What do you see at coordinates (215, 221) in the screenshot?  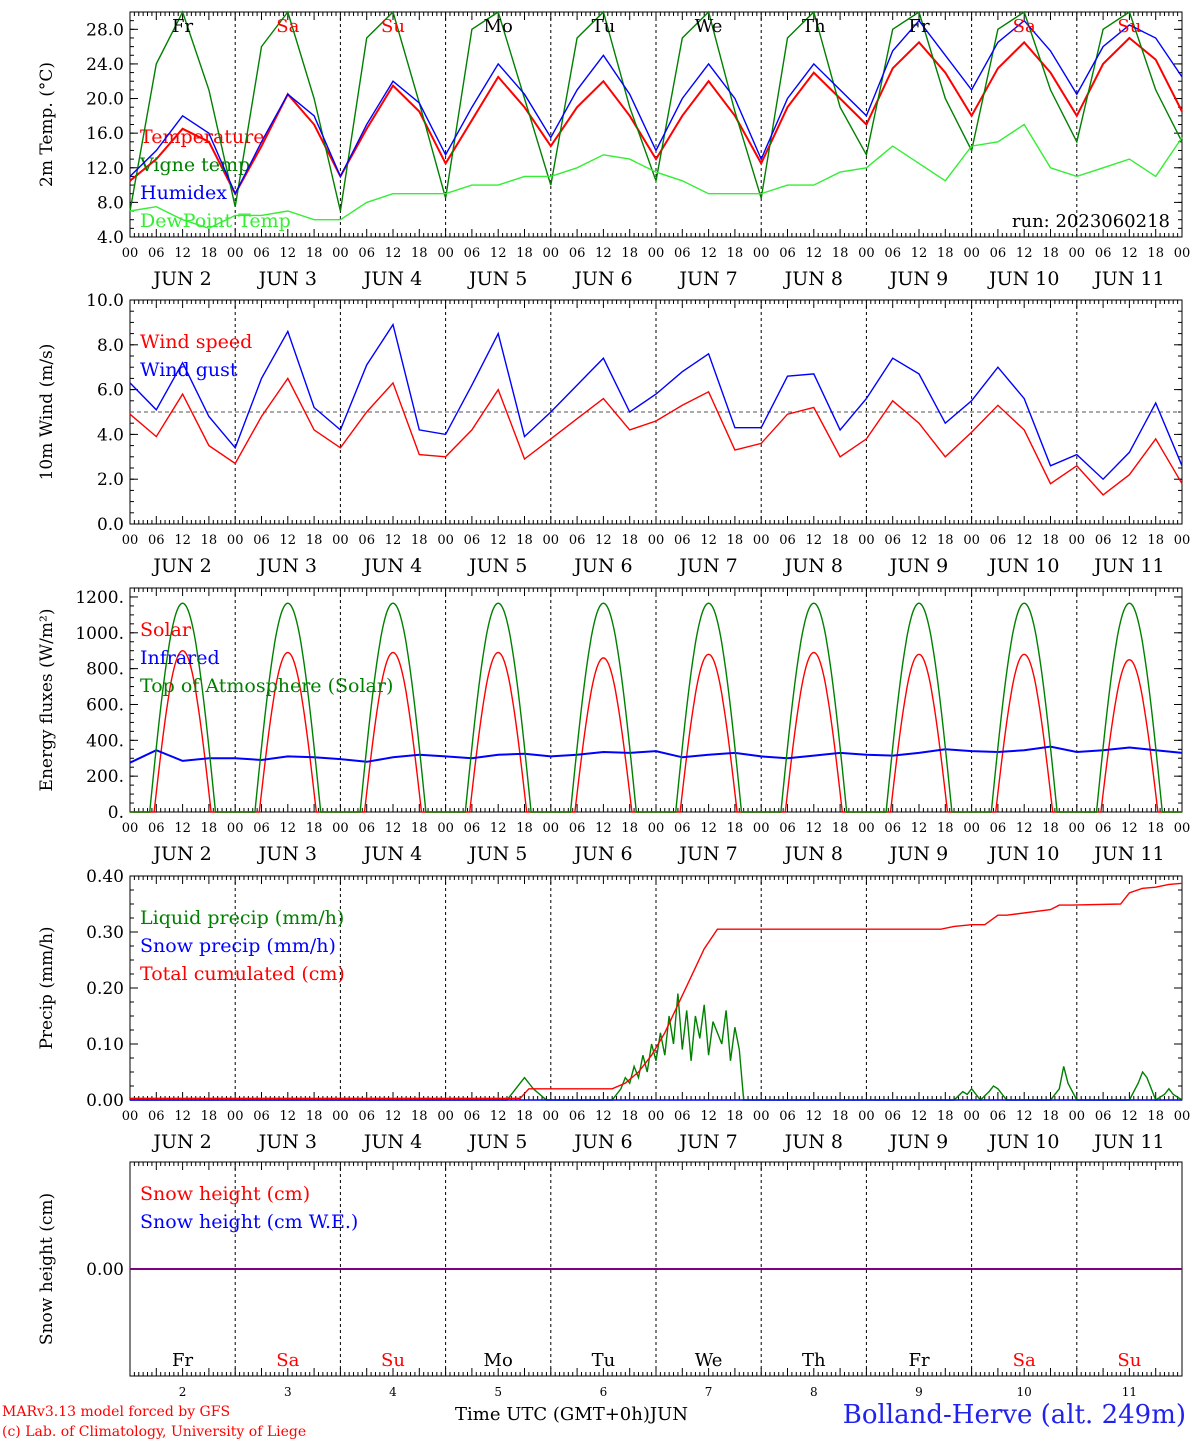 I see `legend-entry: DewPoint Temp` at bounding box center [215, 221].